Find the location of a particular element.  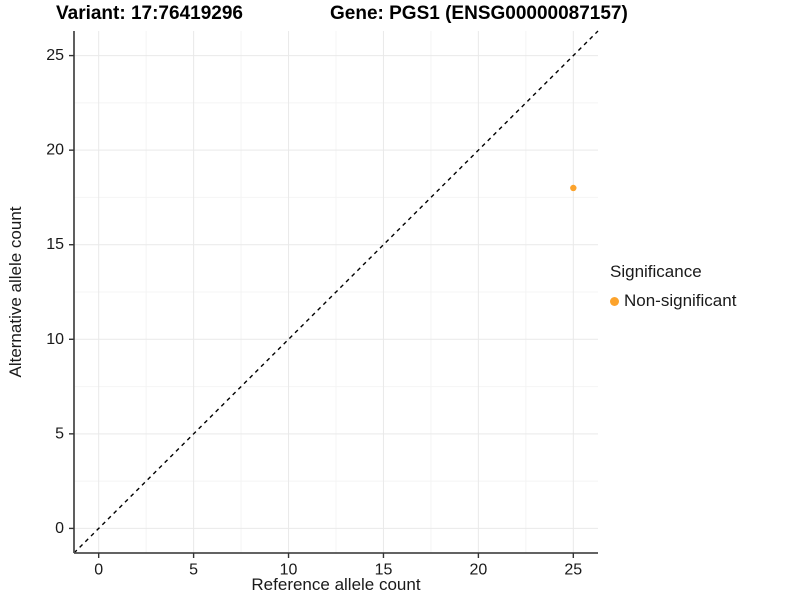

plot-title-variant: Variant: 17:76419296 is located at coordinates (149, 13).